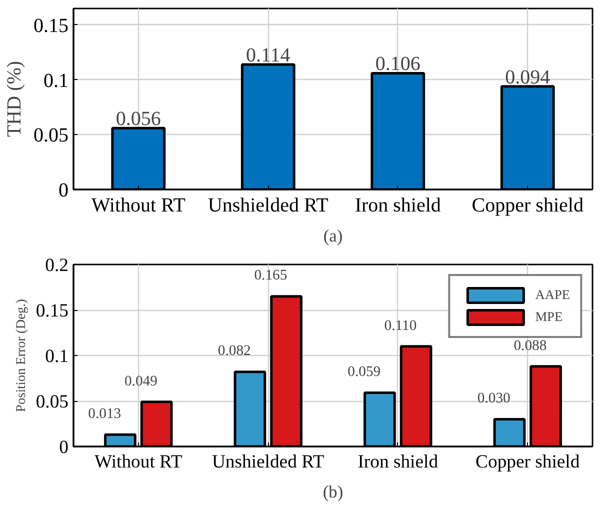 The height and width of the screenshot is (512, 608). I want to click on y-tick-label: 0.2, so click(57, 265).